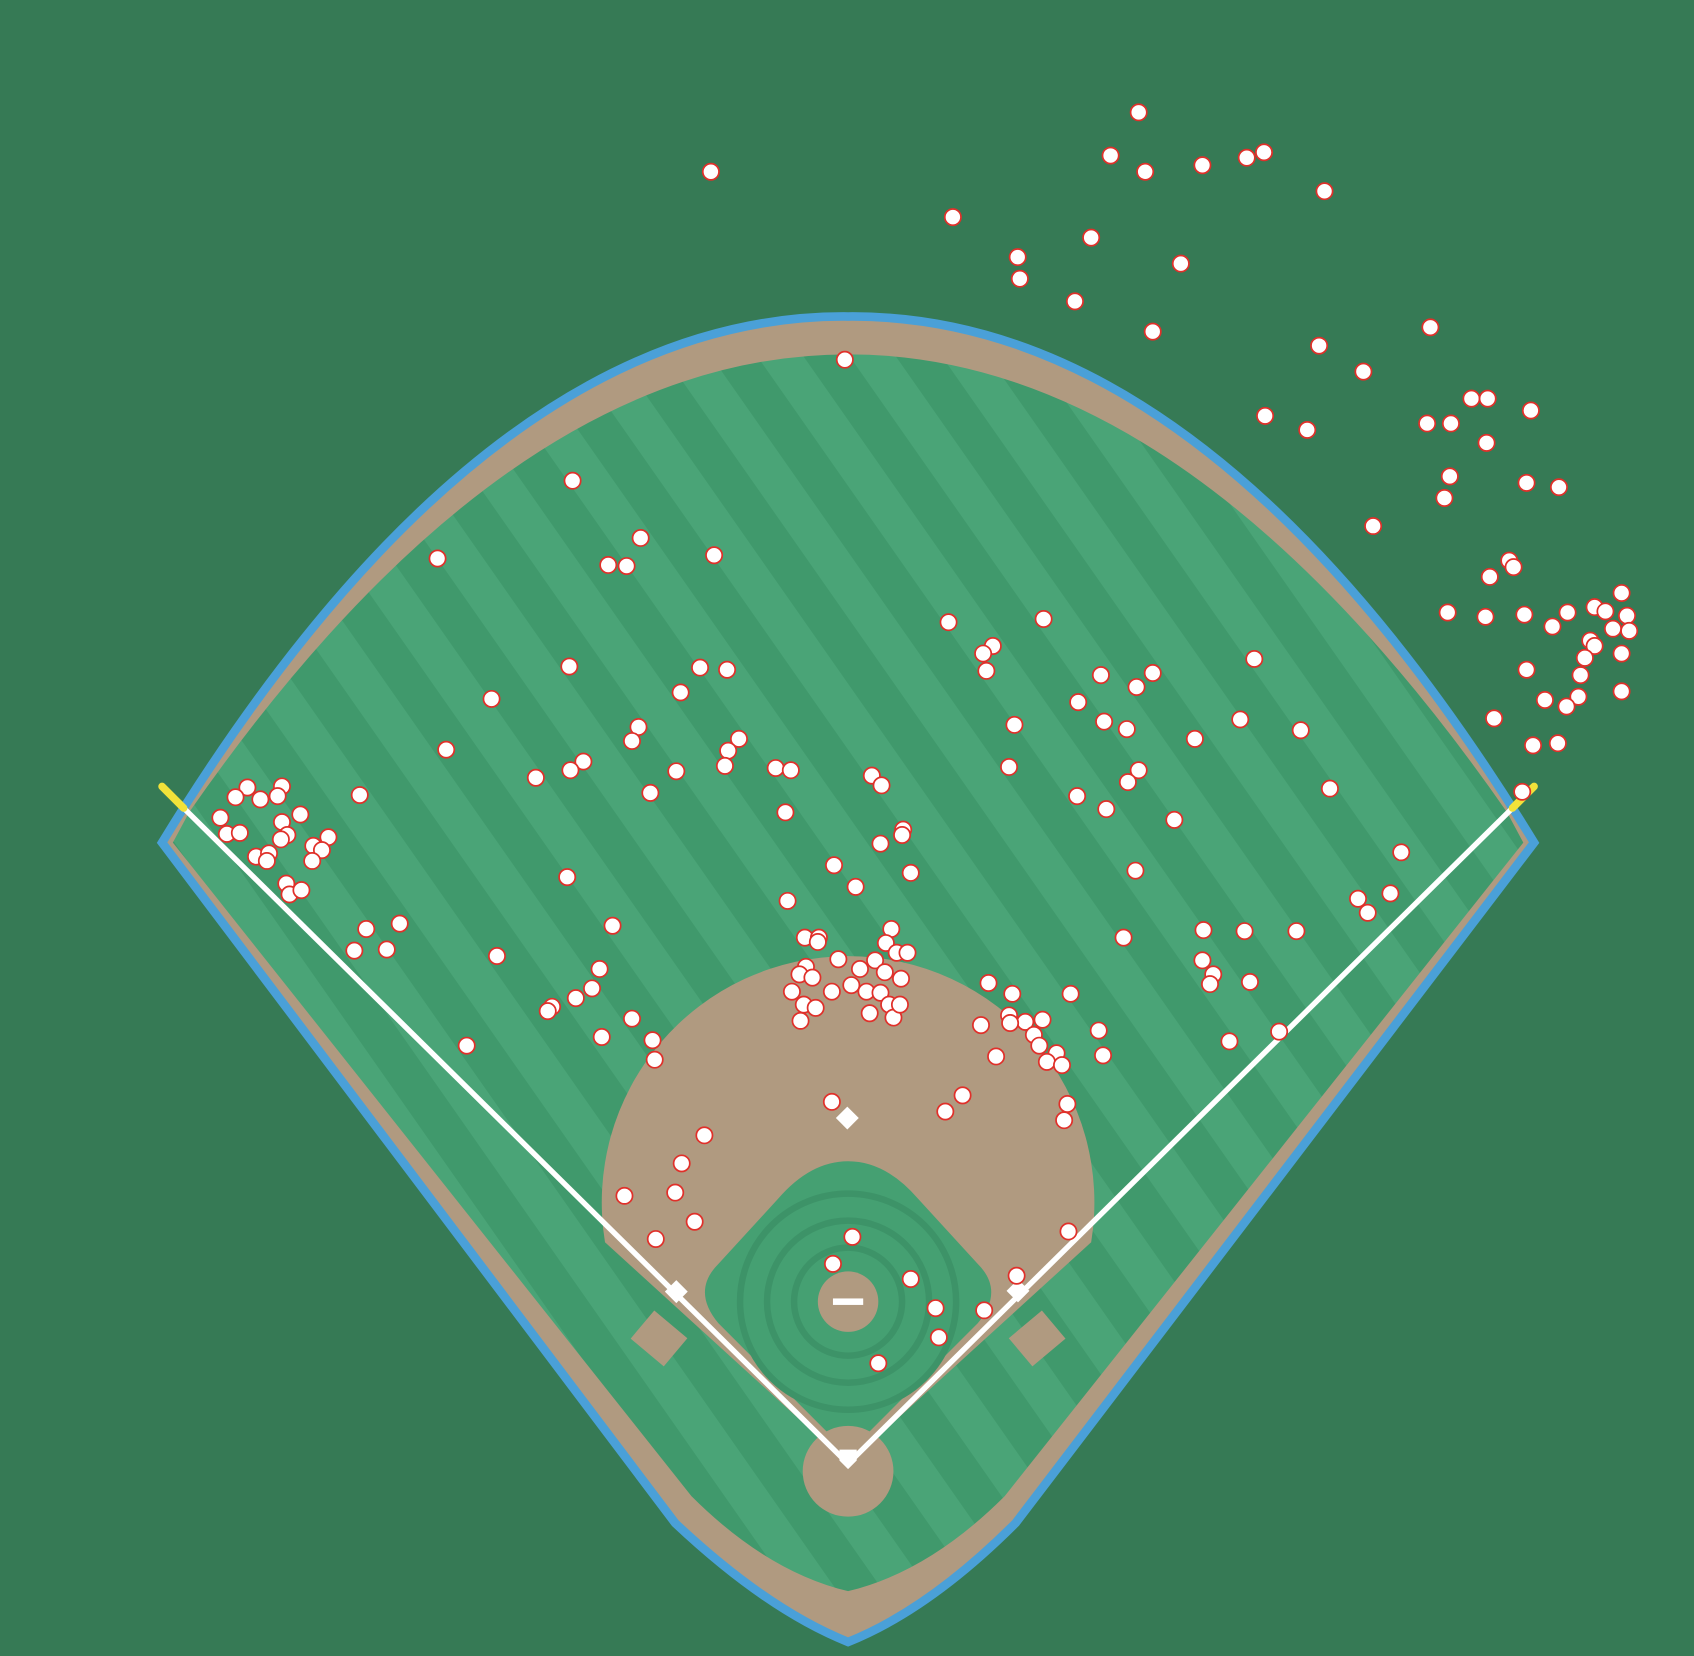 The width and height of the screenshot is (1694, 1656). I want to click on coach-box, so click(659, 1338).